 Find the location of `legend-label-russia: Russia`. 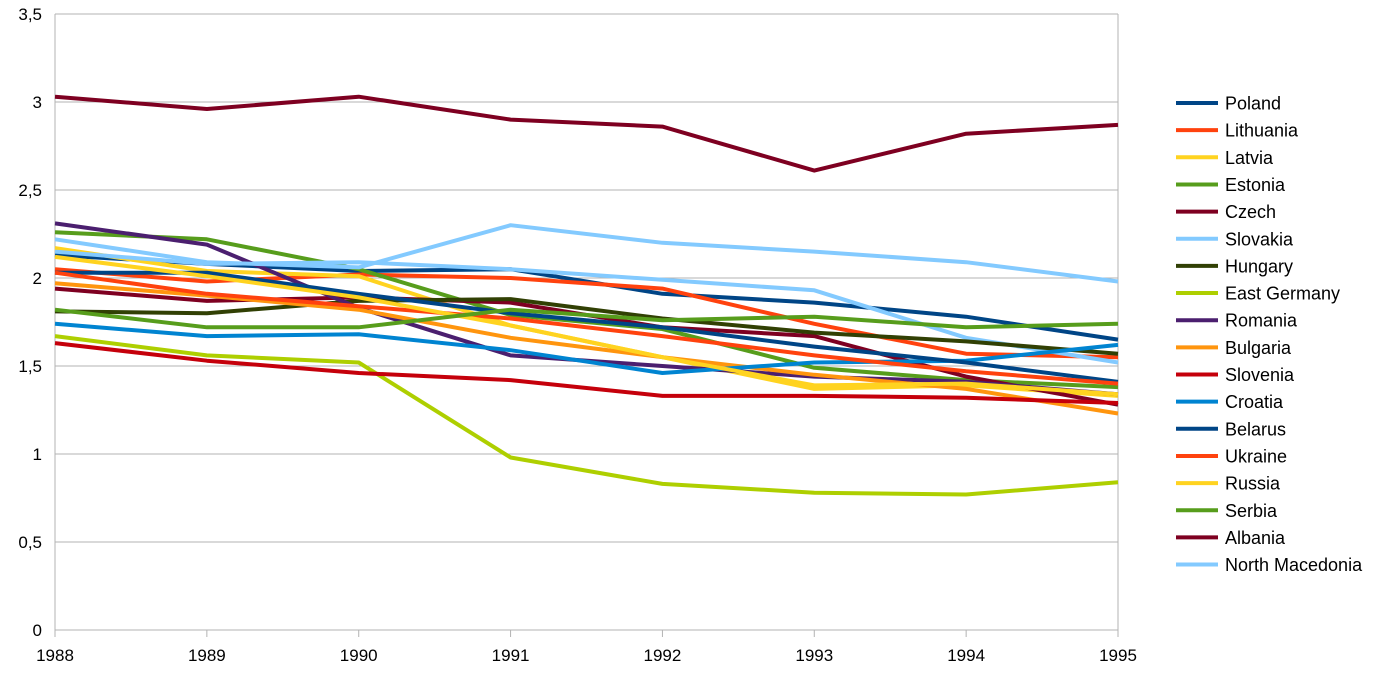

legend-label-russia: Russia is located at coordinates (1253, 484).